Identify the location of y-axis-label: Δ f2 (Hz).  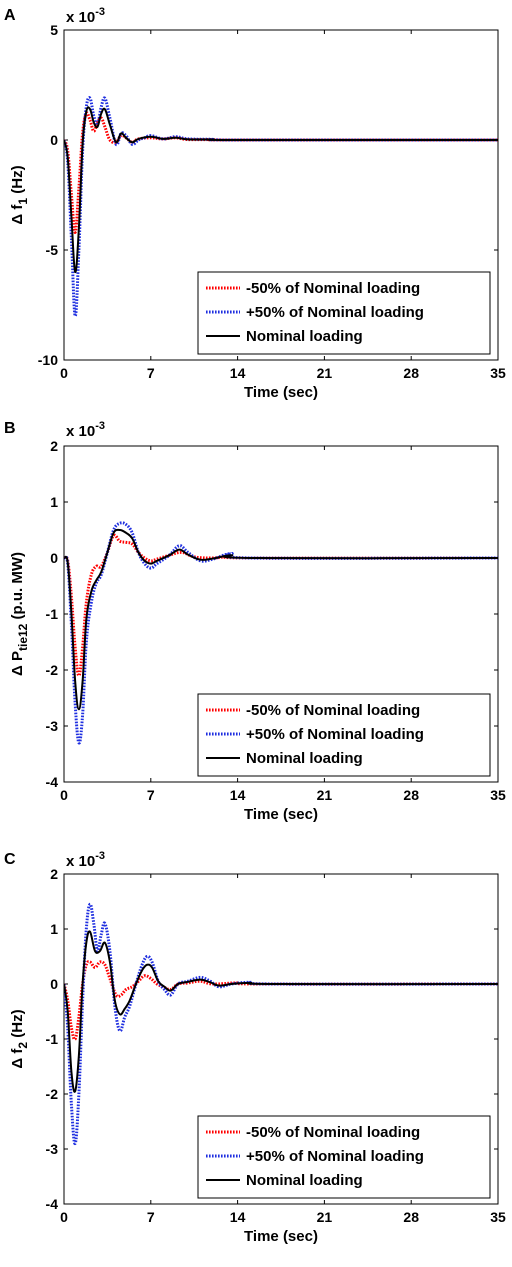
(19, 1038).